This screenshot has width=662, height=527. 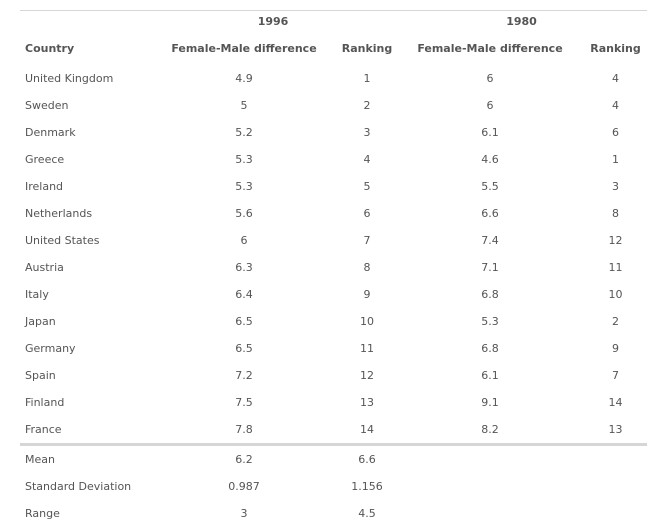 What do you see at coordinates (85, 294) in the screenshot?
I see `country-cell: Italy` at bounding box center [85, 294].